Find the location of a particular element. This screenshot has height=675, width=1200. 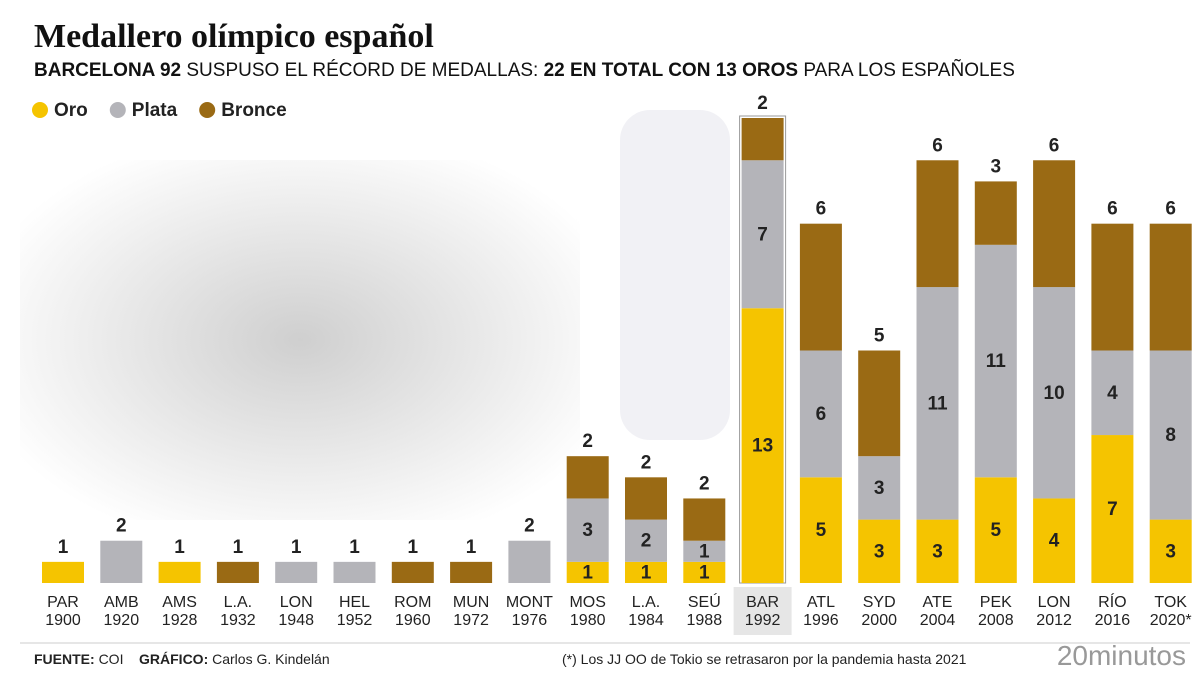

x-tick-label: ATL 1996 is located at coordinates (821, 611).